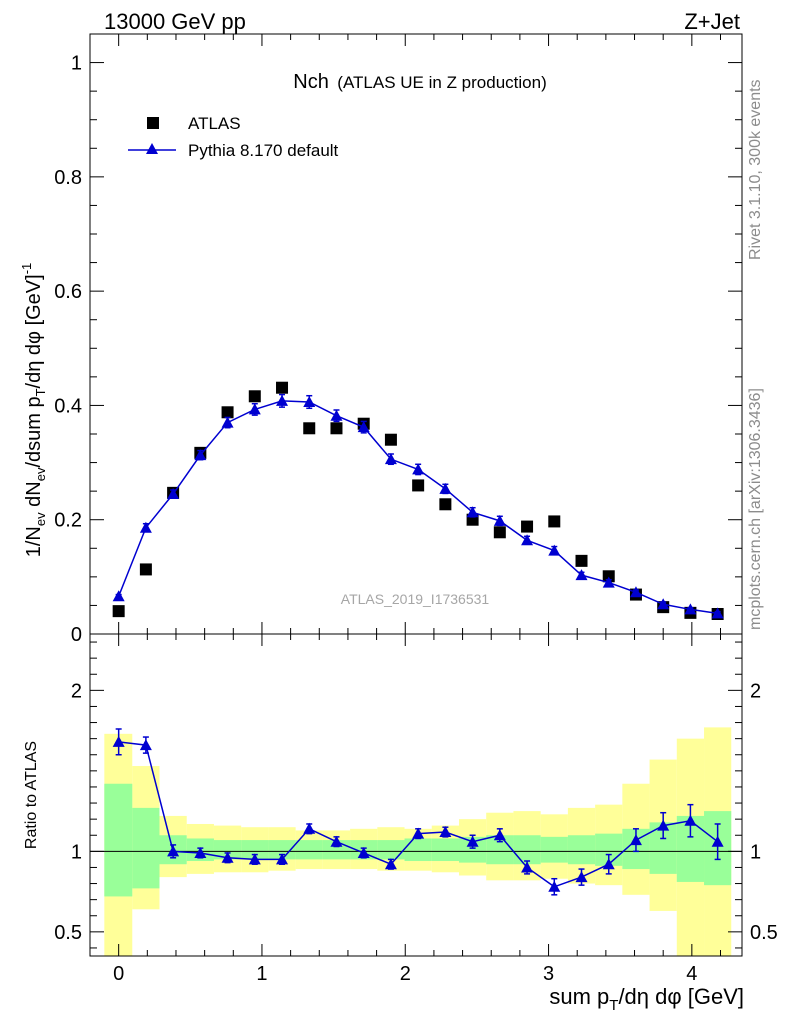  What do you see at coordinates (175, 21) in the screenshot?
I see `energy-label: 13000 GeV pp` at bounding box center [175, 21].